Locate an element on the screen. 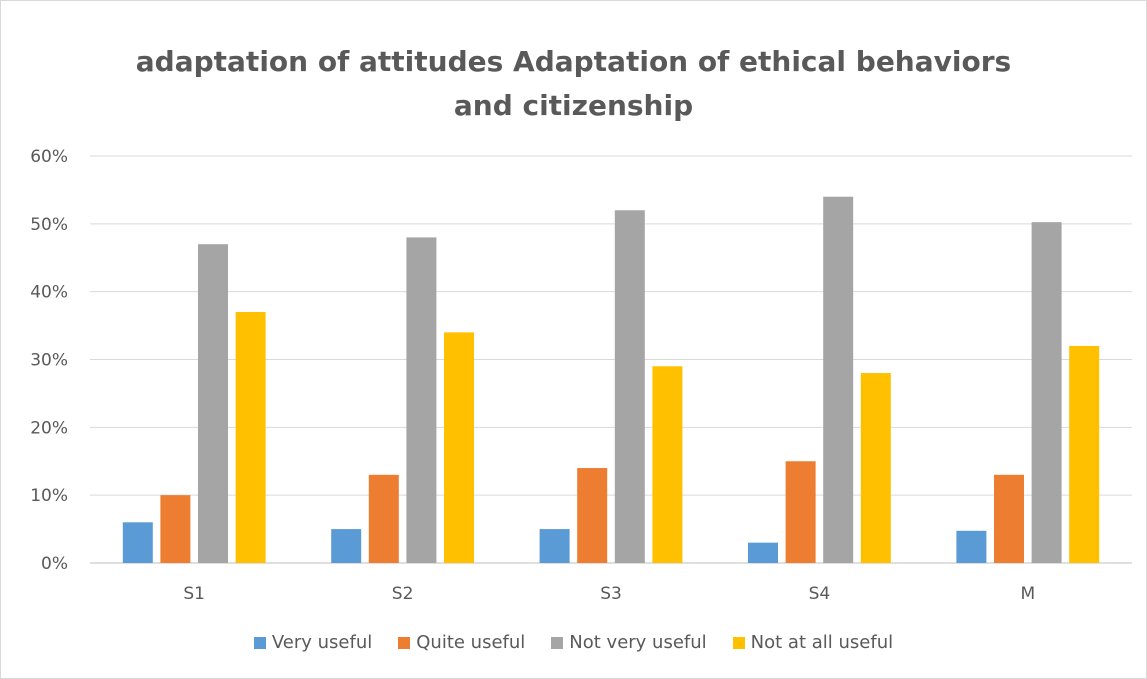 This screenshot has width=1147, height=679. x-tick-label: S2 is located at coordinates (403, 594).